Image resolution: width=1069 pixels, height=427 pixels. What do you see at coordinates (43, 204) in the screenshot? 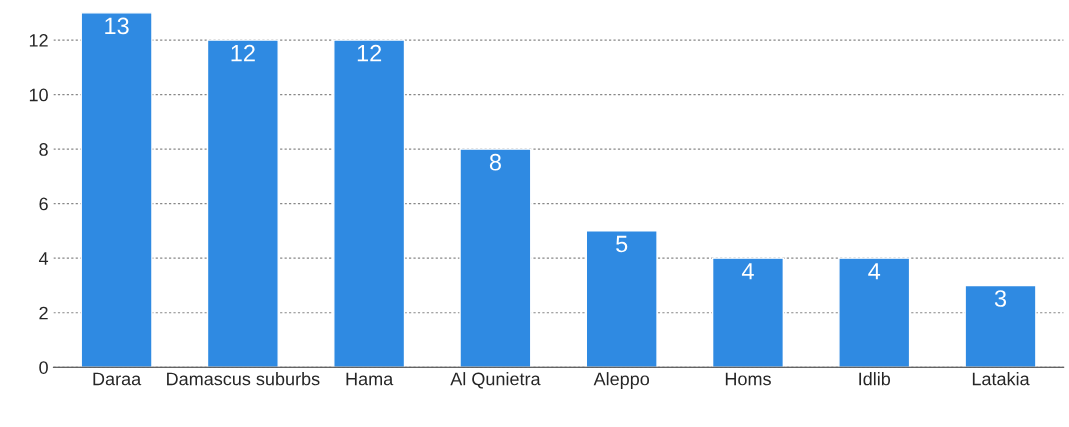
I see `y-tick-label: 6` at bounding box center [43, 204].